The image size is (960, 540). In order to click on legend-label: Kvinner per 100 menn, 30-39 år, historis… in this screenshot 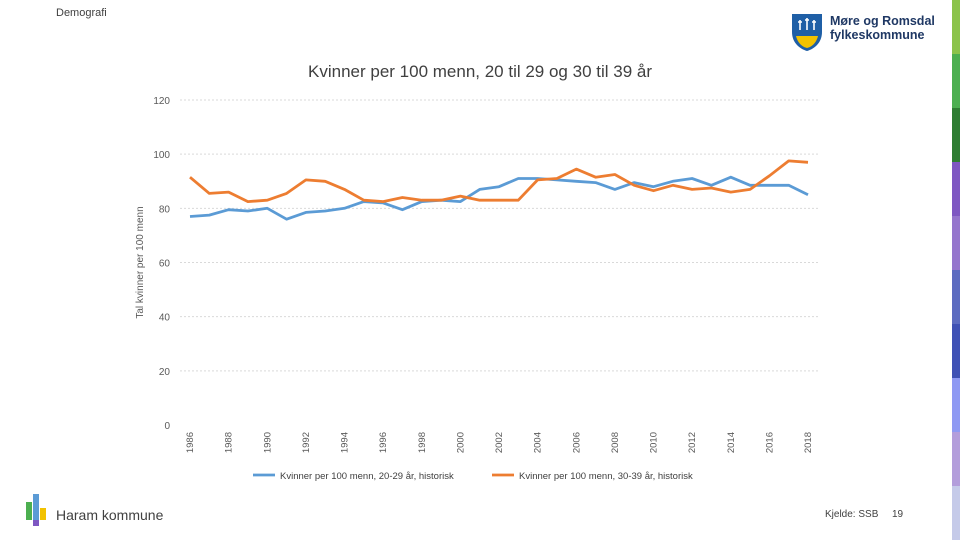, I will do `click(606, 476)`.